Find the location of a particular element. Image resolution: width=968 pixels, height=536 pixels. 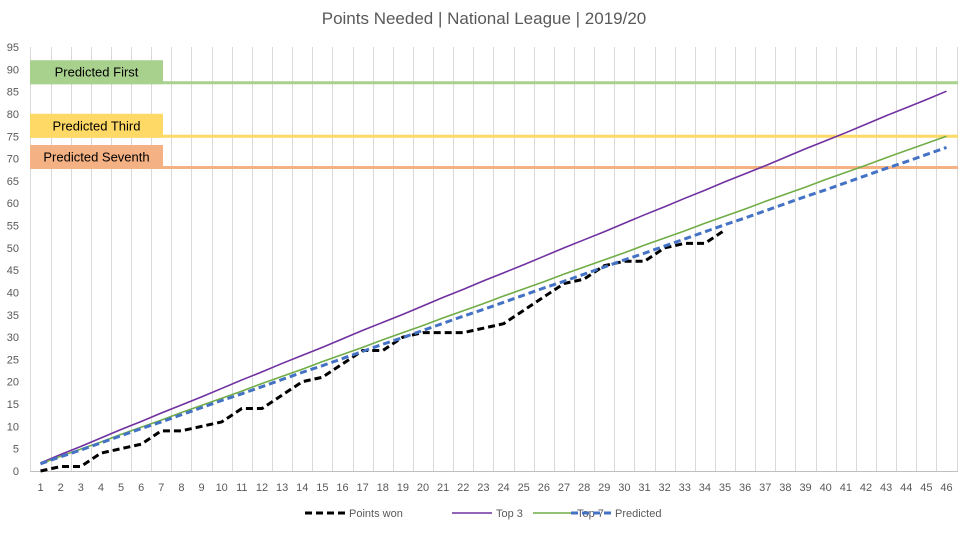

x-tick-label: 1 is located at coordinates (40, 488).